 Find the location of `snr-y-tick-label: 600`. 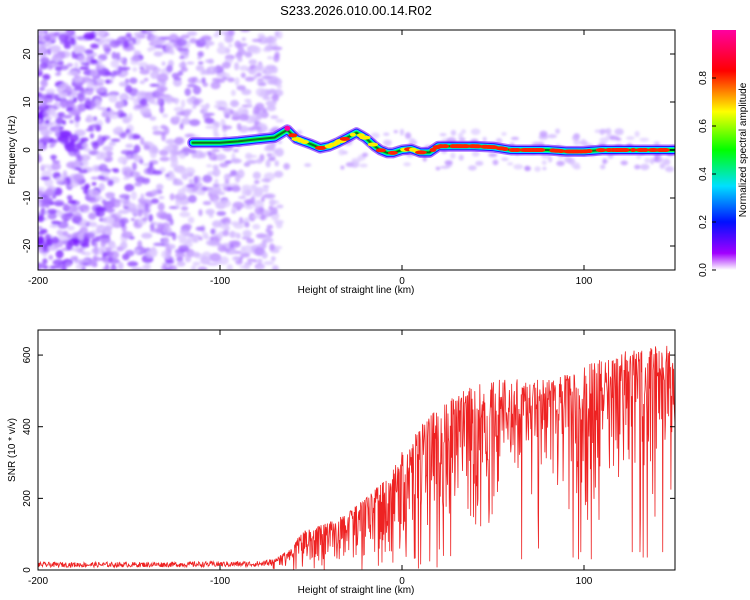

snr-y-tick-label: 600 is located at coordinates (27, 354).